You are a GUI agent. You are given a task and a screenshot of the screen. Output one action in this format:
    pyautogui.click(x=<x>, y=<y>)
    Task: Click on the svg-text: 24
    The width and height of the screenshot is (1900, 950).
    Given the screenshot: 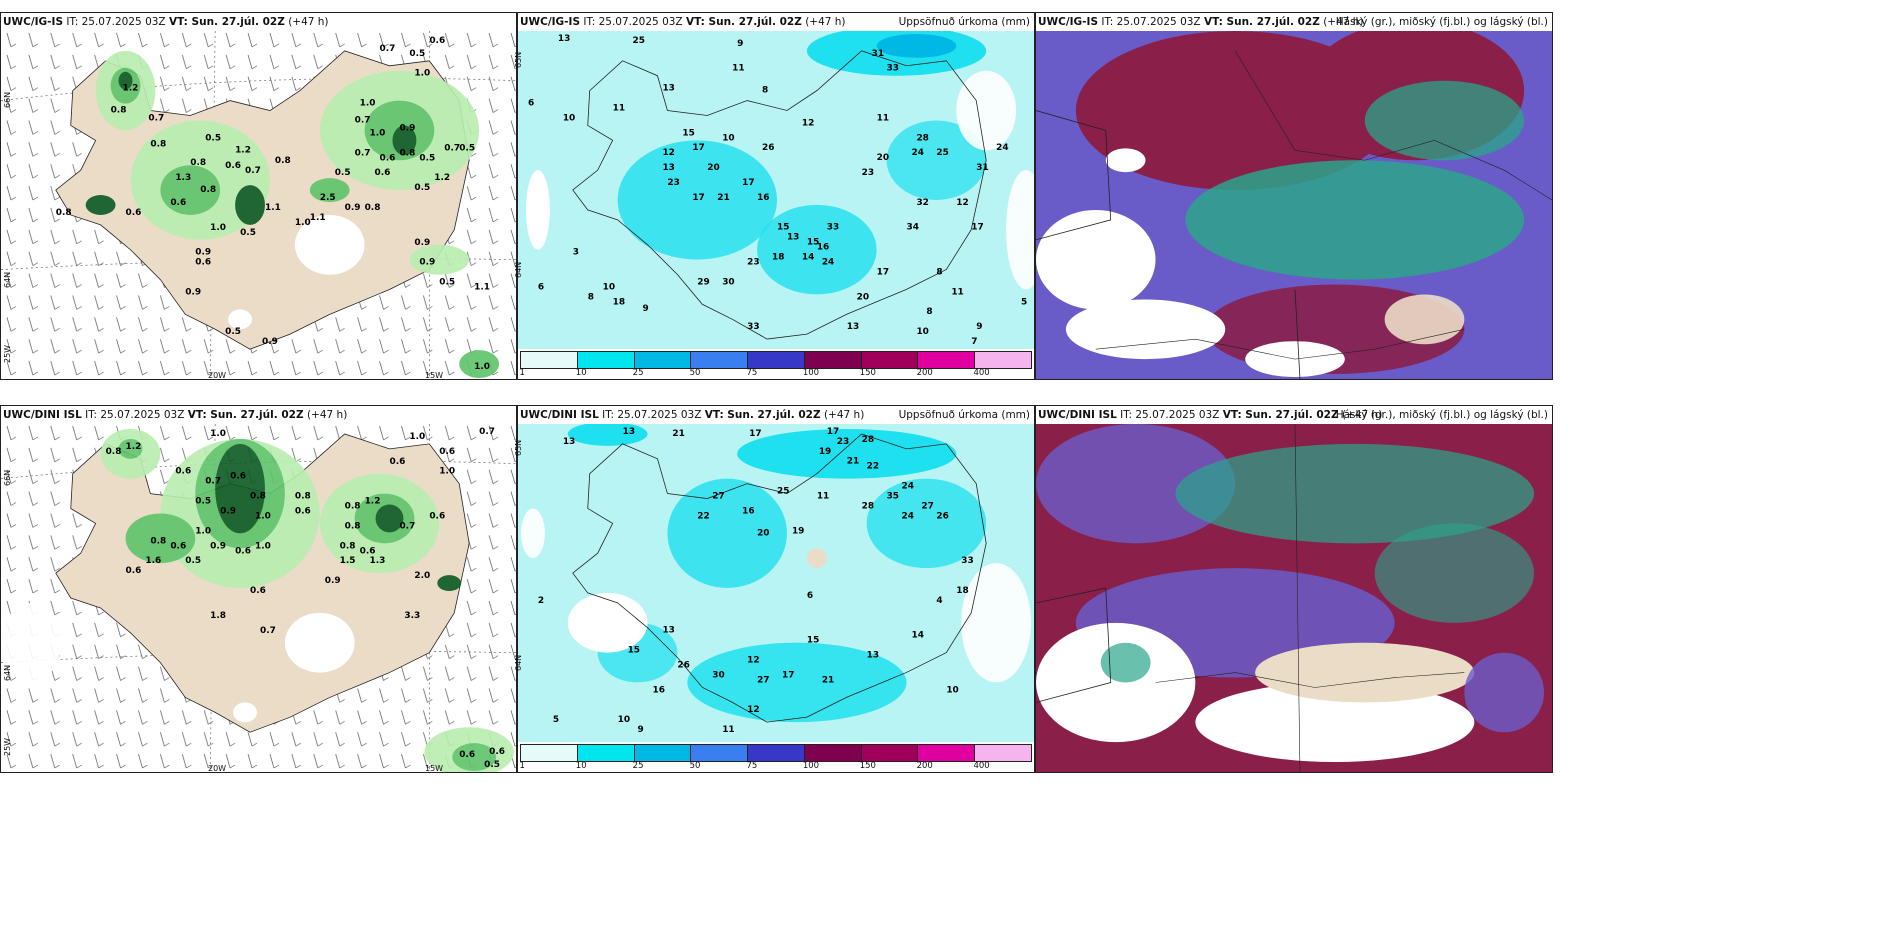 What is the action you would take?
    pyautogui.click(x=828, y=263)
    